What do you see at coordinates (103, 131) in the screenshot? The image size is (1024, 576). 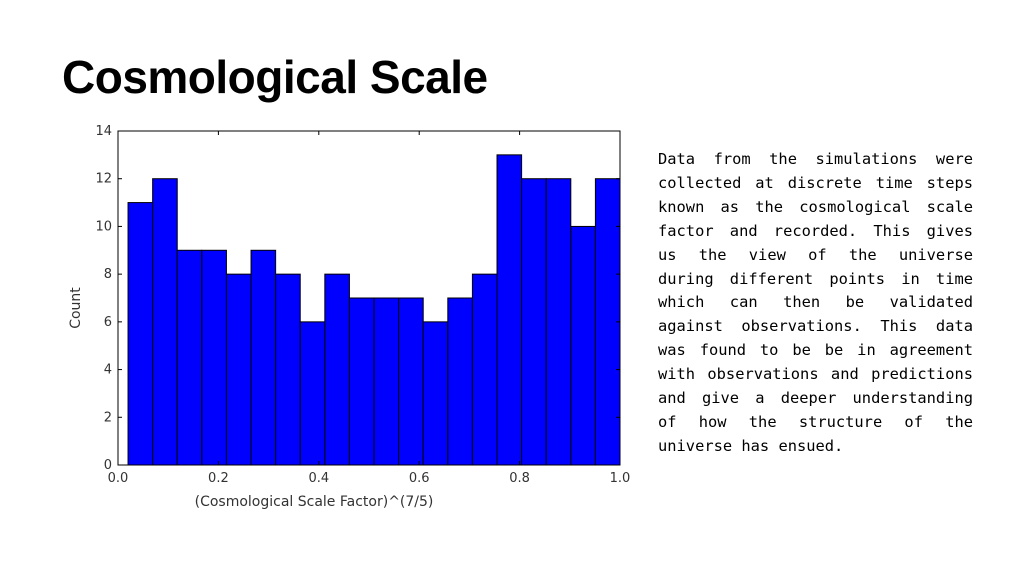 I see `y-tick-label: 14` at bounding box center [103, 131].